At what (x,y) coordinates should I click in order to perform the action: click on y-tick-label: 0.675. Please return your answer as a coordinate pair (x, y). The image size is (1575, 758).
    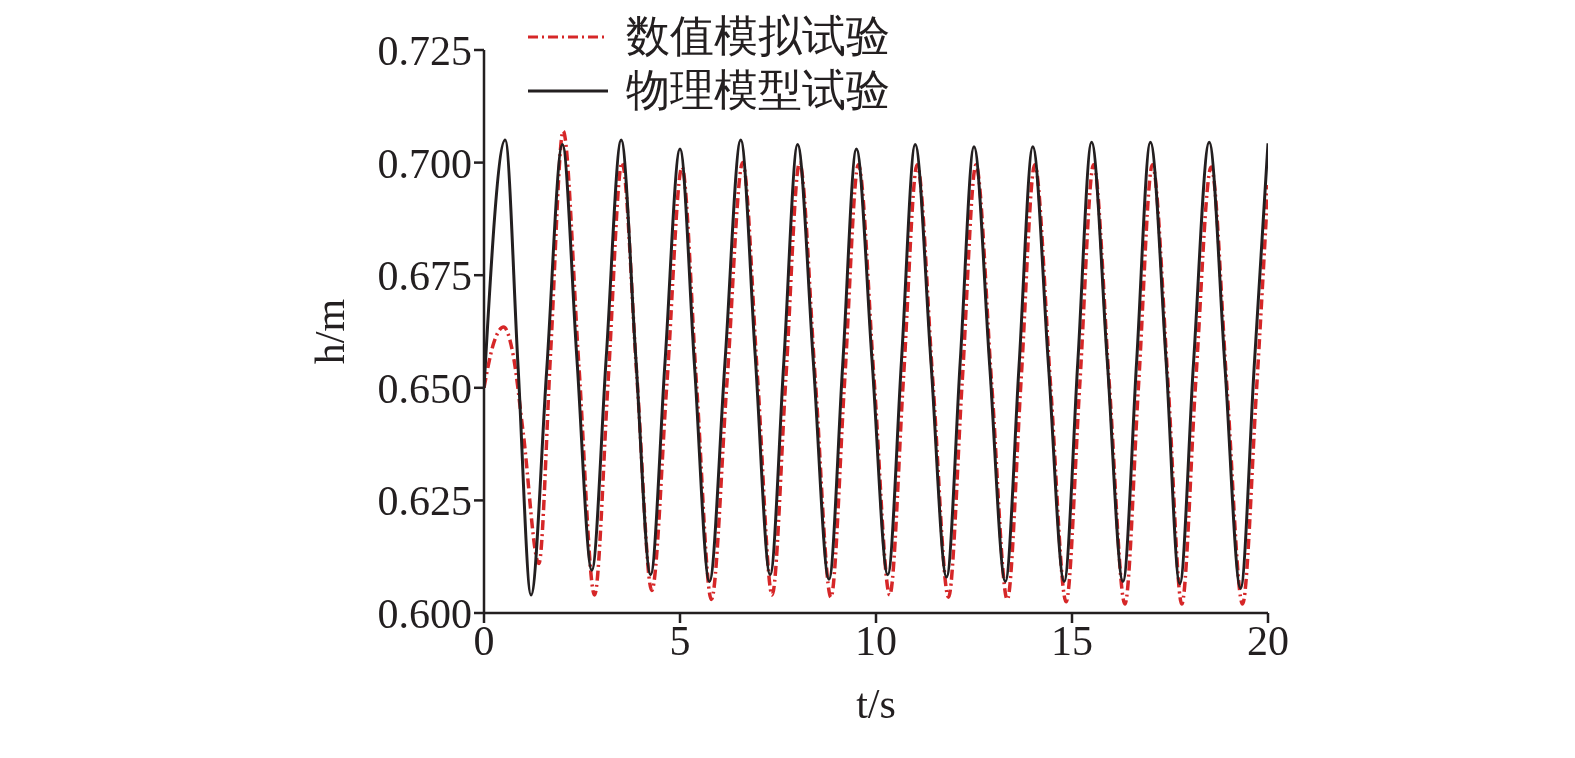
    Looking at the image, I should click on (424, 276).